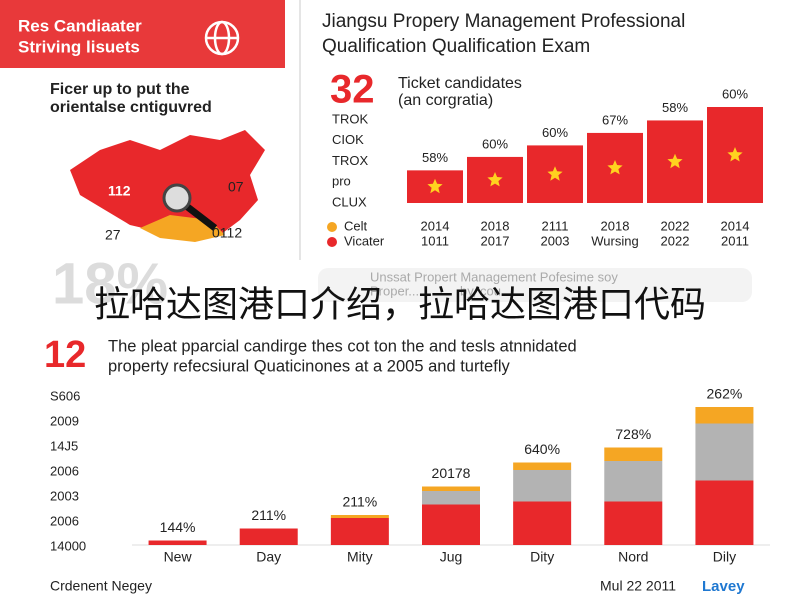  Describe the element at coordinates (101, 586) in the screenshot. I see `footer-left: Crdenent Negey` at that location.